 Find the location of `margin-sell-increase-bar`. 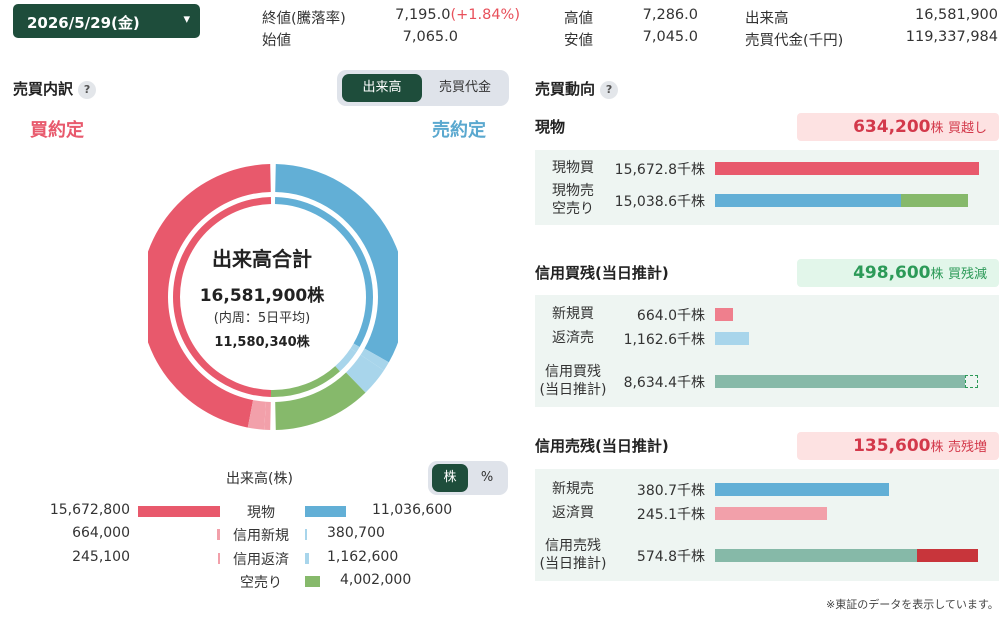

margin-sell-increase-bar is located at coordinates (947, 555).